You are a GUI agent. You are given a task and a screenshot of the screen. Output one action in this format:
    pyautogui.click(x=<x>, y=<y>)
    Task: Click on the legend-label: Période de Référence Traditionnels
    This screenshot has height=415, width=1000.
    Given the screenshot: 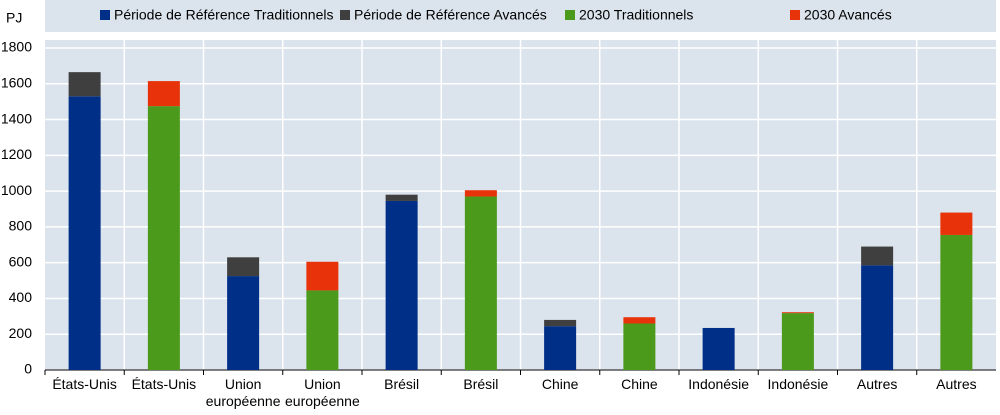 What is the action you would take?
    pyautogui.click(x=223, y=15)
    